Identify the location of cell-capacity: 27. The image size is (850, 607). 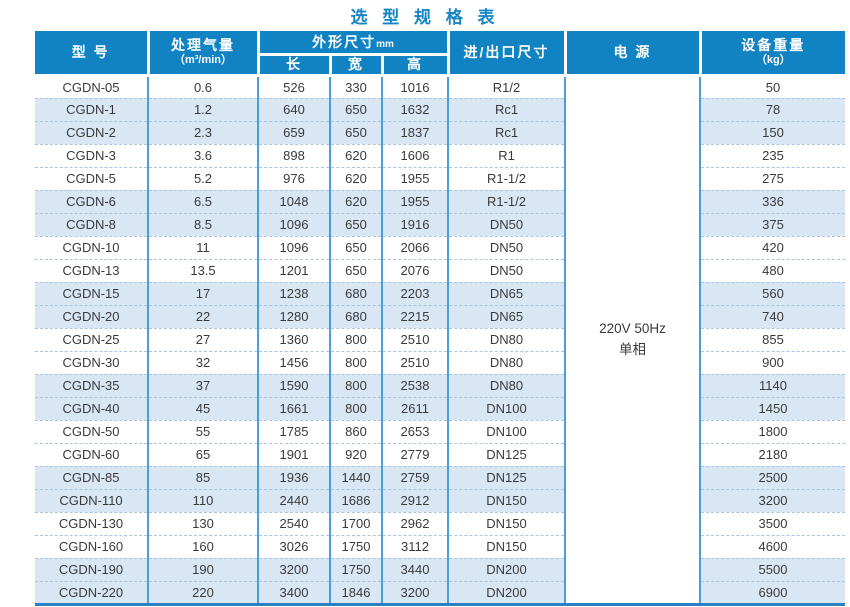
(203, 340).